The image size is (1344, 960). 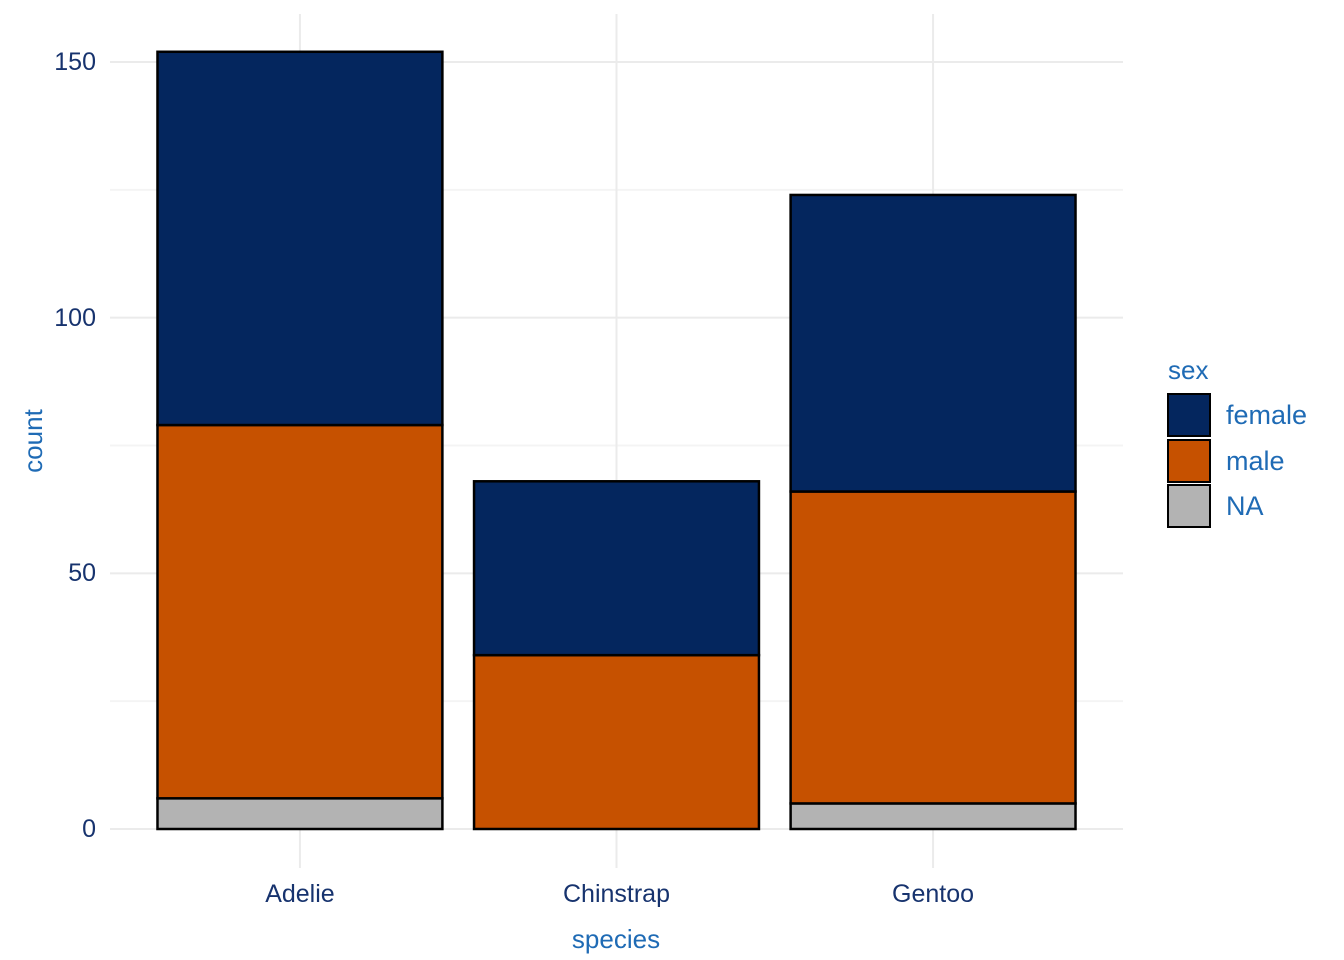 I want to click on legend-label-NA: NA, so click(x=1245, y=506).